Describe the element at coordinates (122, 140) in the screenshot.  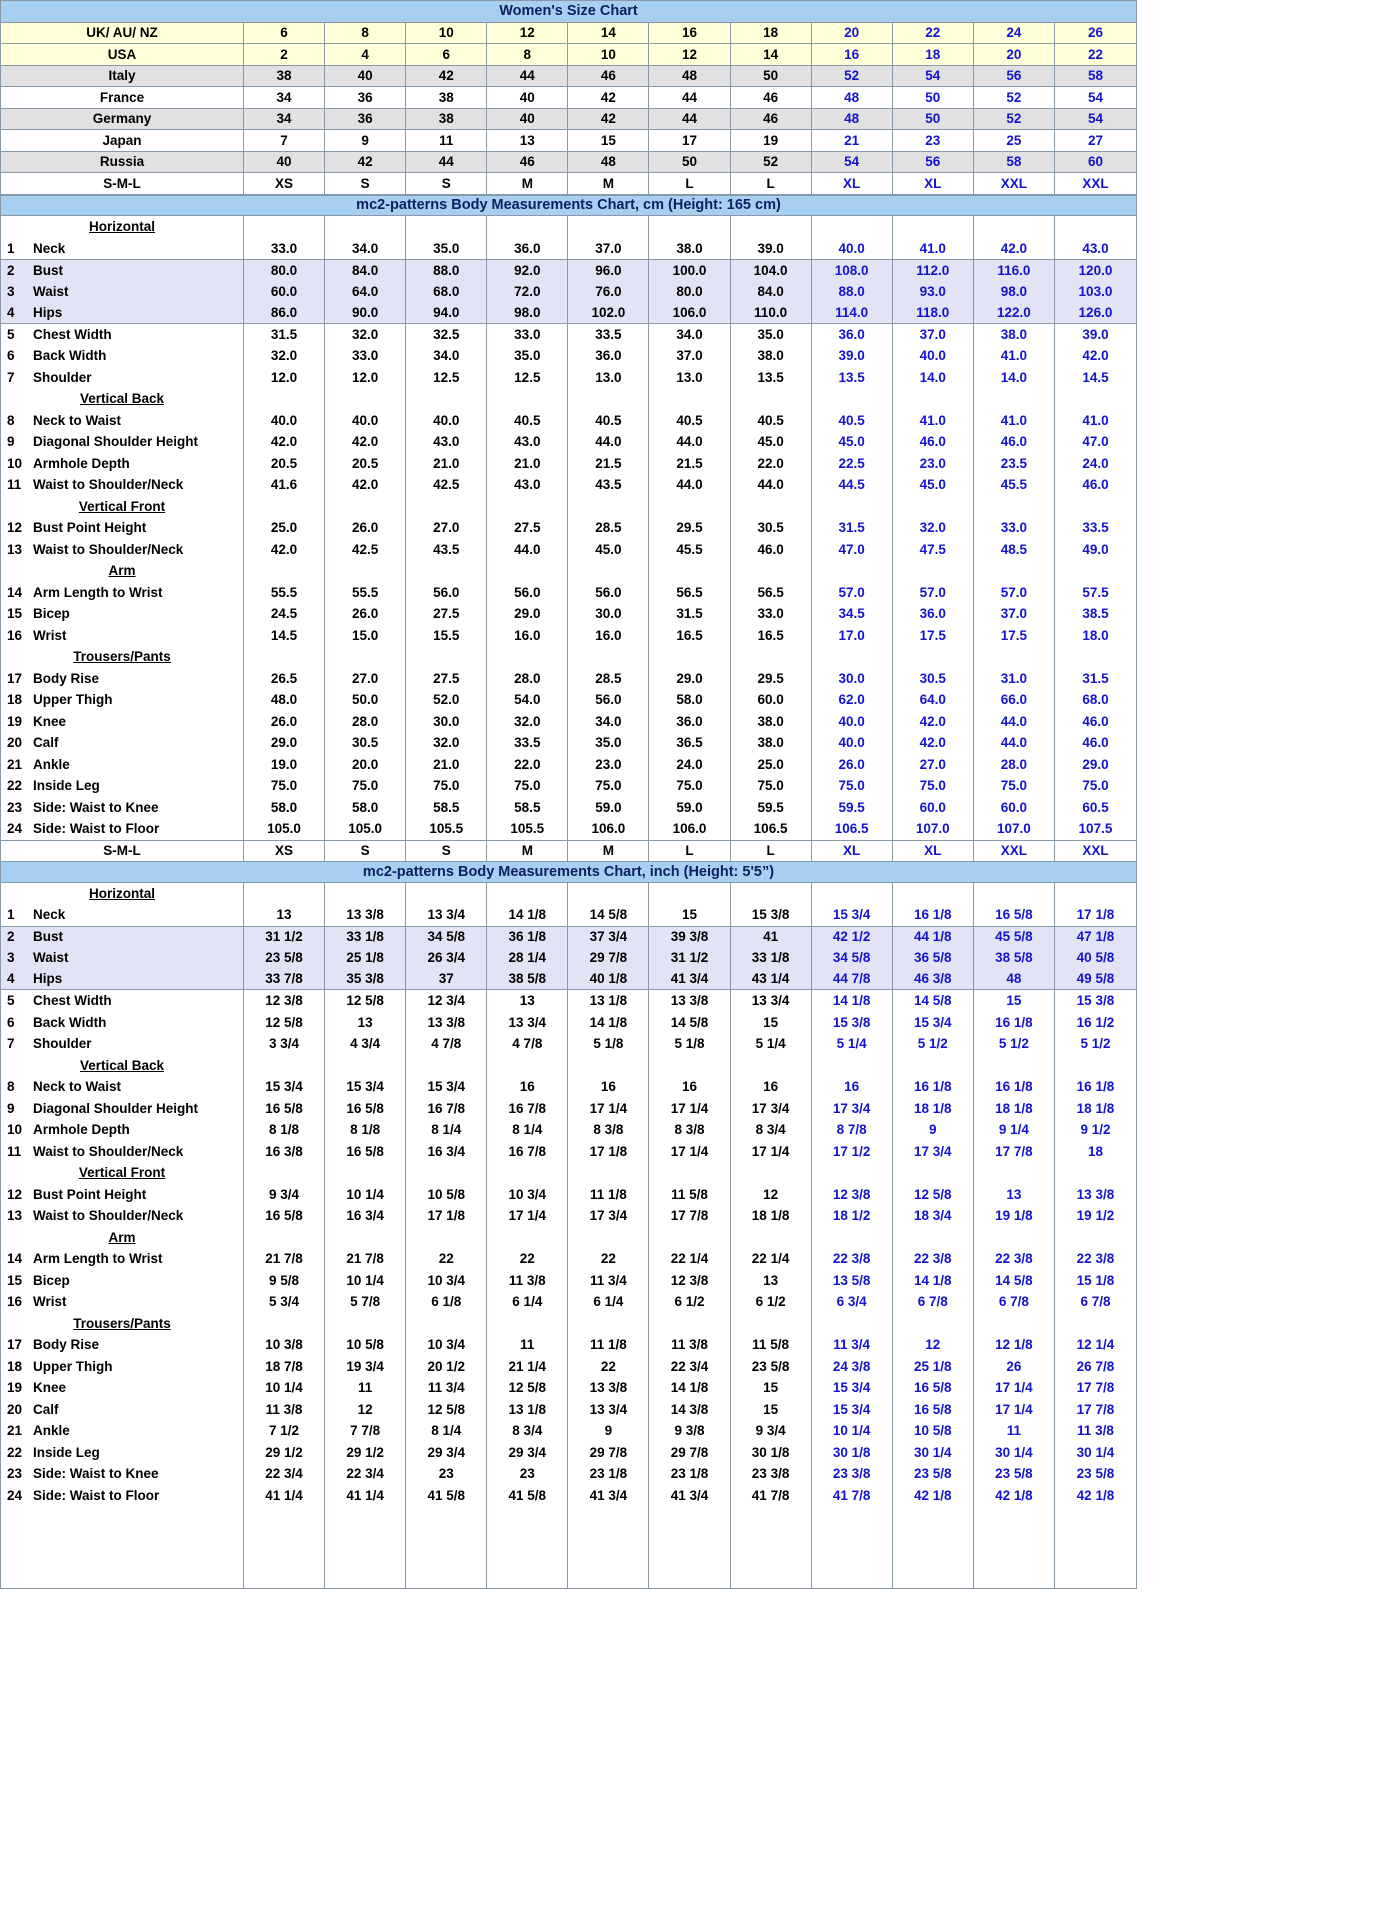
I see `row-label: Japan` at that location.